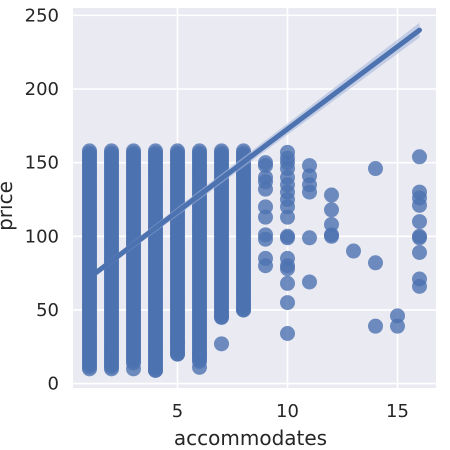 Image resolution: width=450 pixels, height=450 pixels. What do you see at coordinates (177, 411) in the screenshot?
I see `x-tick-label: 5` at bounding box center [177, 411].